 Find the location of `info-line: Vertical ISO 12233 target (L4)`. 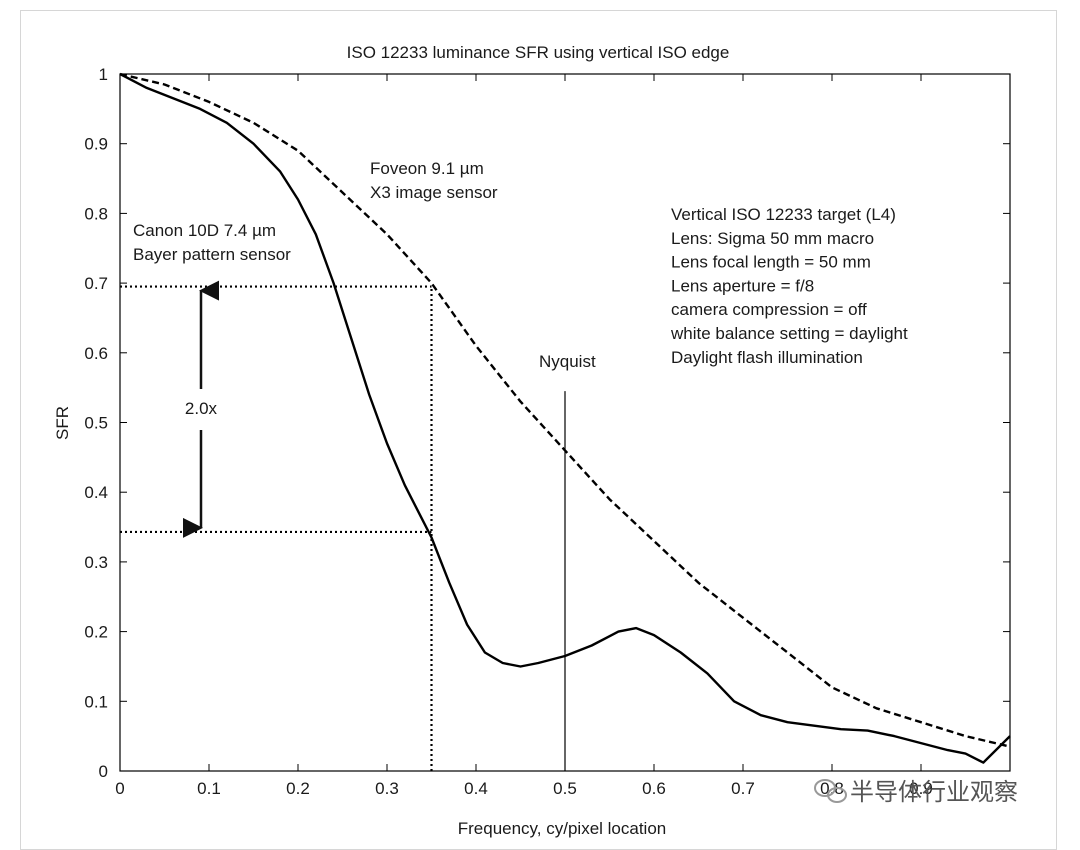

info-line: Vertical ISO 12233 target (L4) is located at coordinates (783, 214).